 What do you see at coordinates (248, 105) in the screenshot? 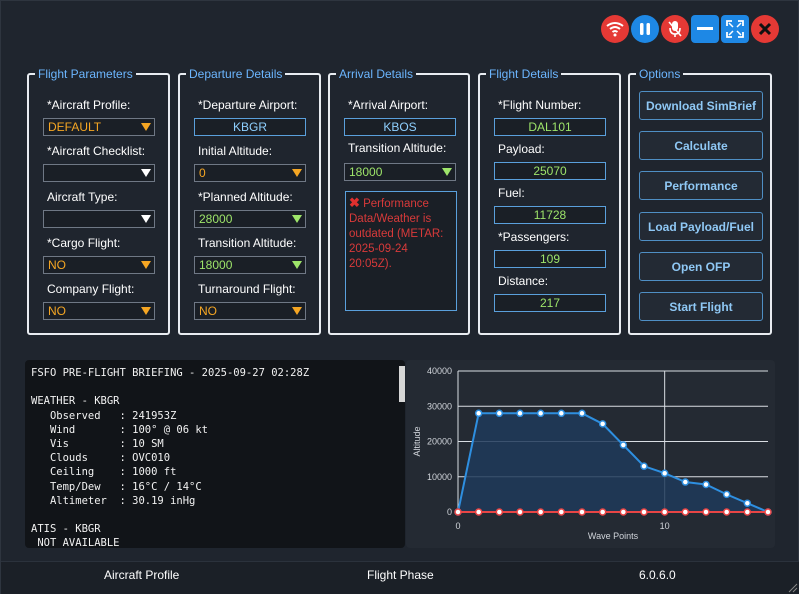
I see `departure-airport-label: *Departure Airport:` at bounding box center [248, 105].